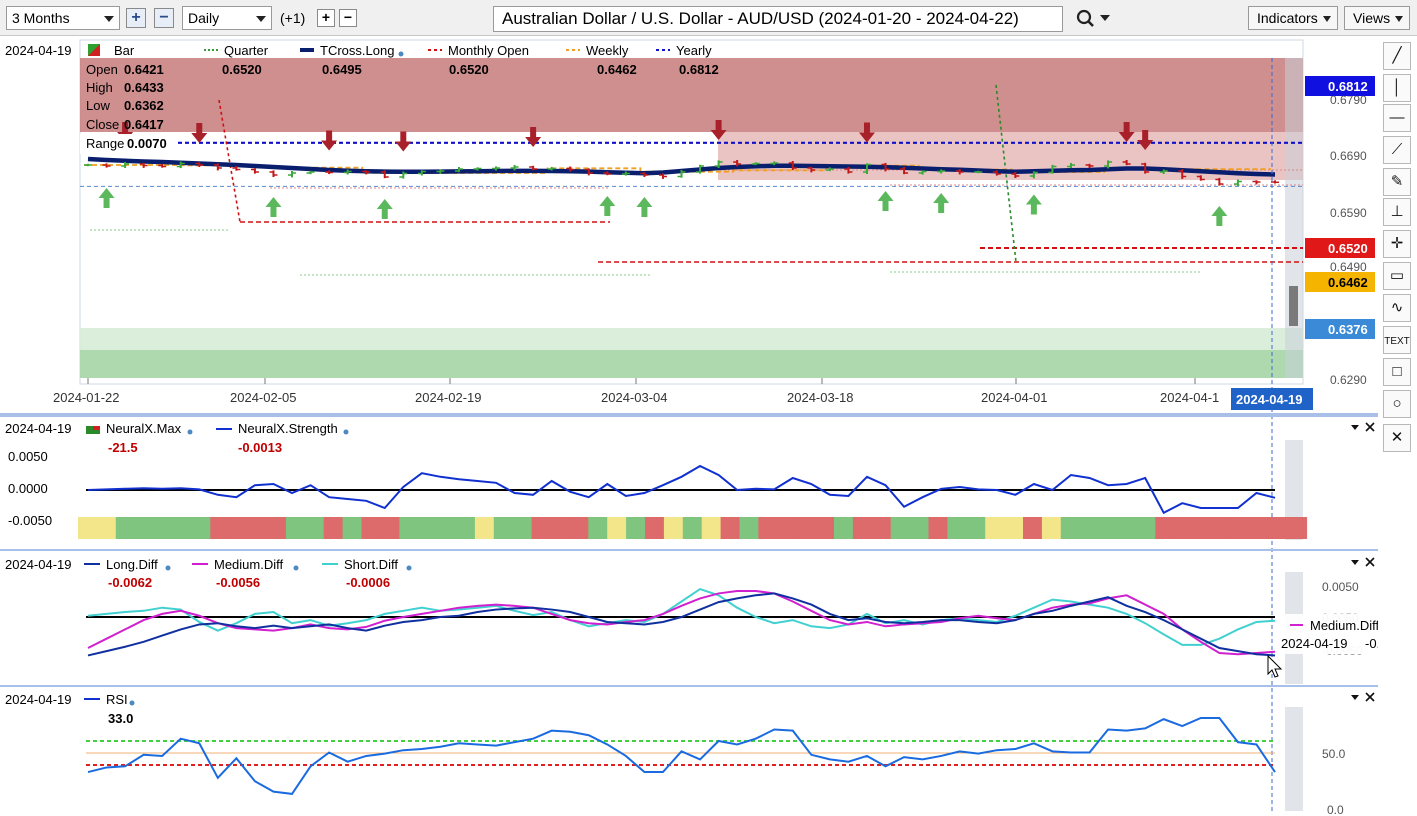 The height and width of the screenshot is (816, 1417). What do you see at coordinates (1287, 18) in the screenshot?
I see `indicators-label: Indicators` at bounding box center [1287, 18].